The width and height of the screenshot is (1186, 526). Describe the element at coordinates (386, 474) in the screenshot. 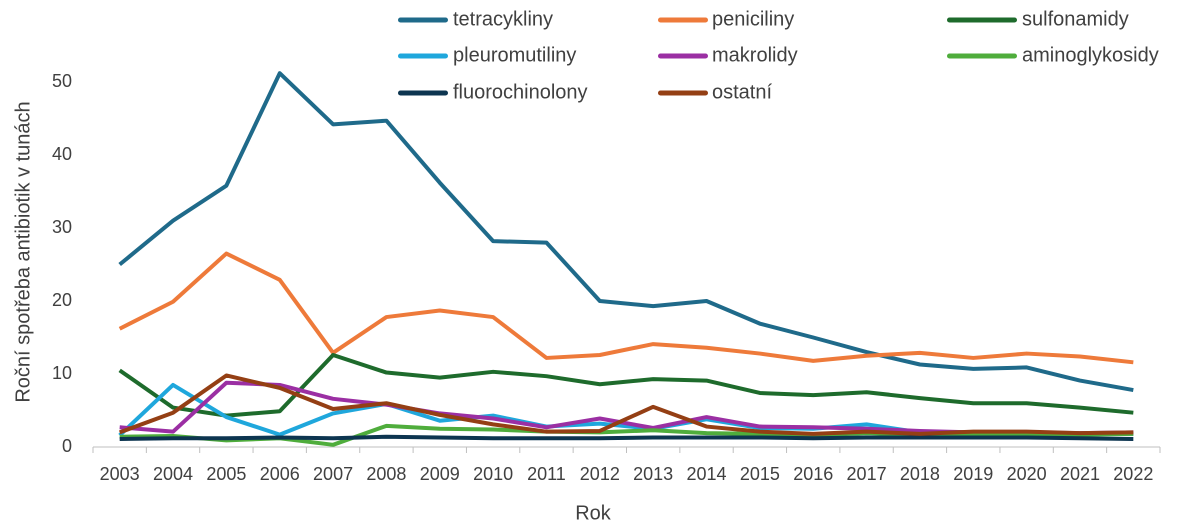

I see `x-tick-label: 2008` at that location.